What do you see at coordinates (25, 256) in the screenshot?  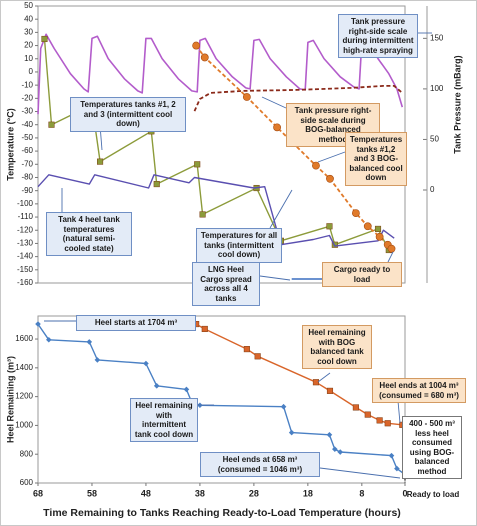 I see `y-tick-label: -140` at bounding box center [25, 256].